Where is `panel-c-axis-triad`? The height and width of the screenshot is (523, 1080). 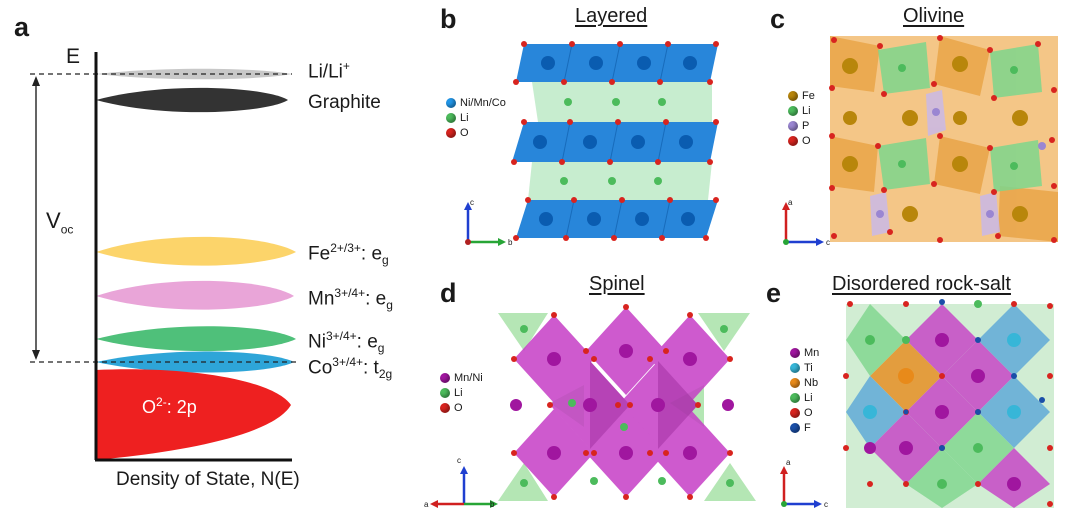
panel-c-axis-triad is located at coordinates (803, 224).